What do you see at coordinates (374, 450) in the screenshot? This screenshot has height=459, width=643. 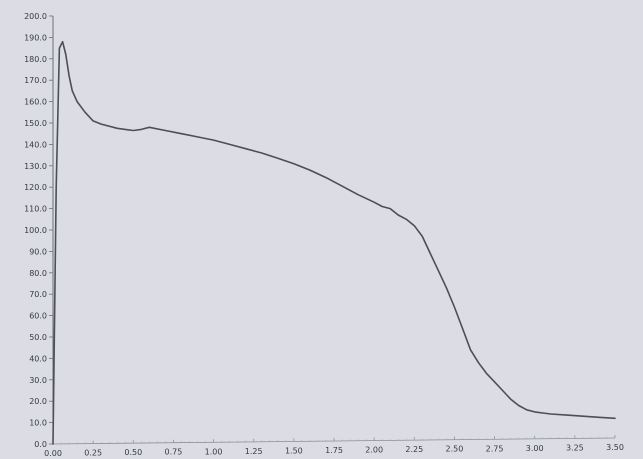 I see `x-tick-label: 2.00` at bounding box center [374, 450].